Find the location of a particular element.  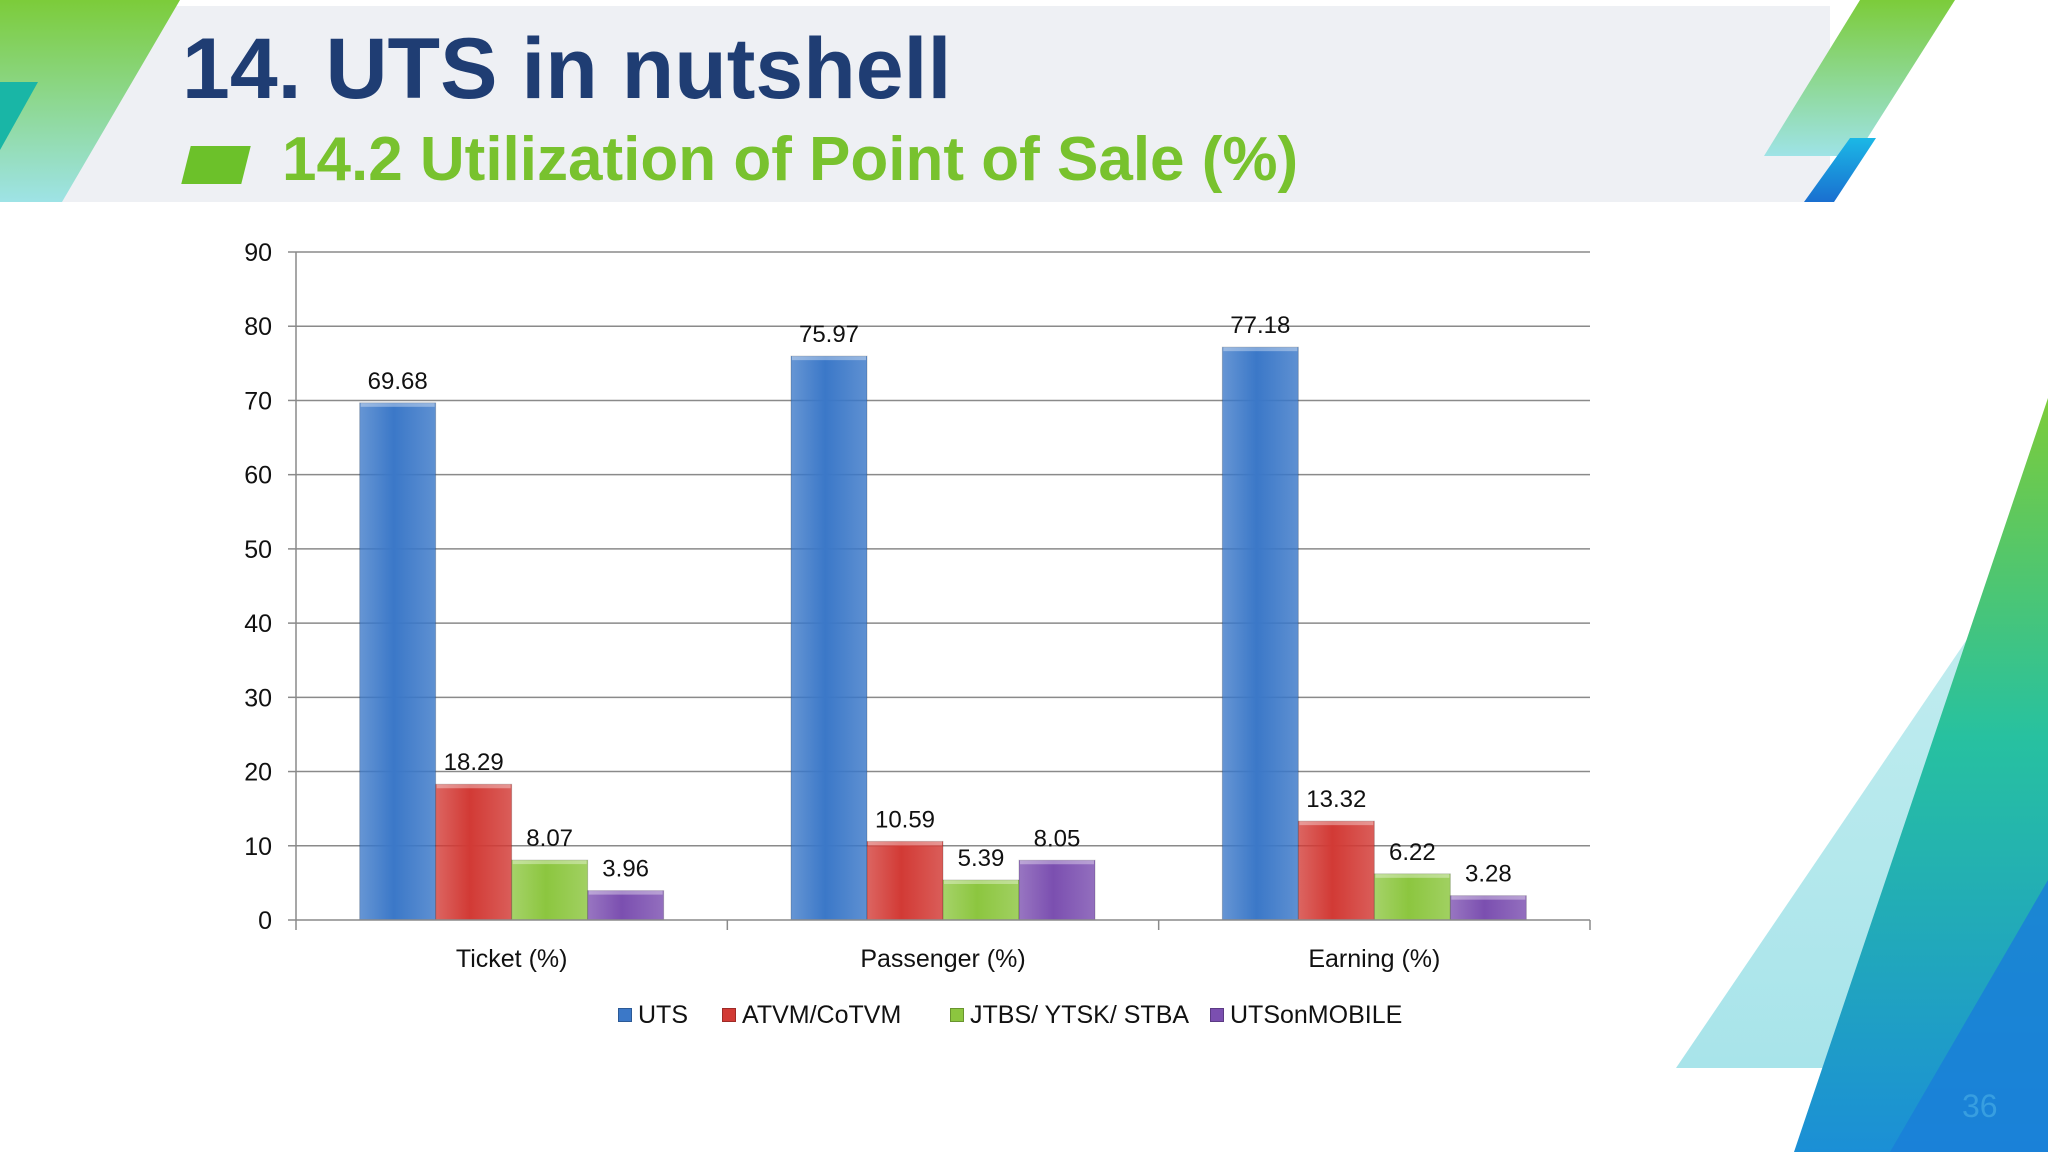

top-right-blue-accent is located at coordinates (1840, 170).